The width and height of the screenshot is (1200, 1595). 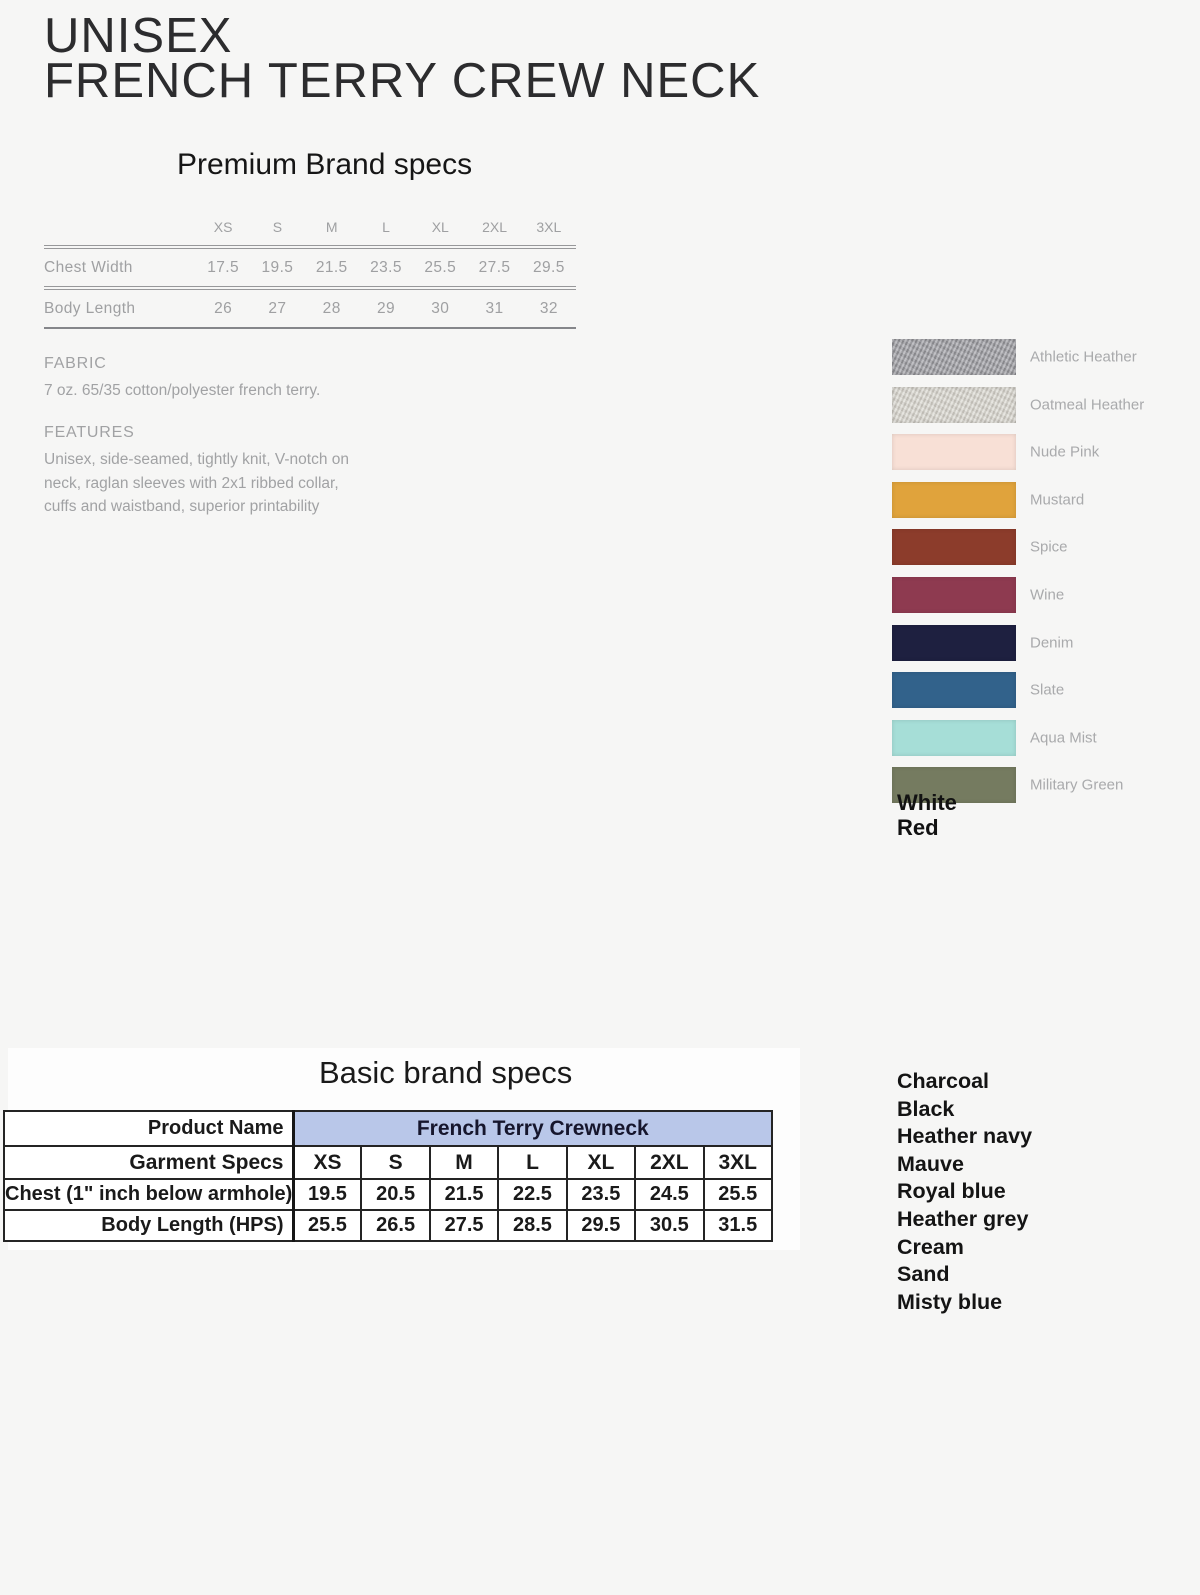 I want to click on row-label-cell: Body Length (HPS), so click(x=149, y=1225).